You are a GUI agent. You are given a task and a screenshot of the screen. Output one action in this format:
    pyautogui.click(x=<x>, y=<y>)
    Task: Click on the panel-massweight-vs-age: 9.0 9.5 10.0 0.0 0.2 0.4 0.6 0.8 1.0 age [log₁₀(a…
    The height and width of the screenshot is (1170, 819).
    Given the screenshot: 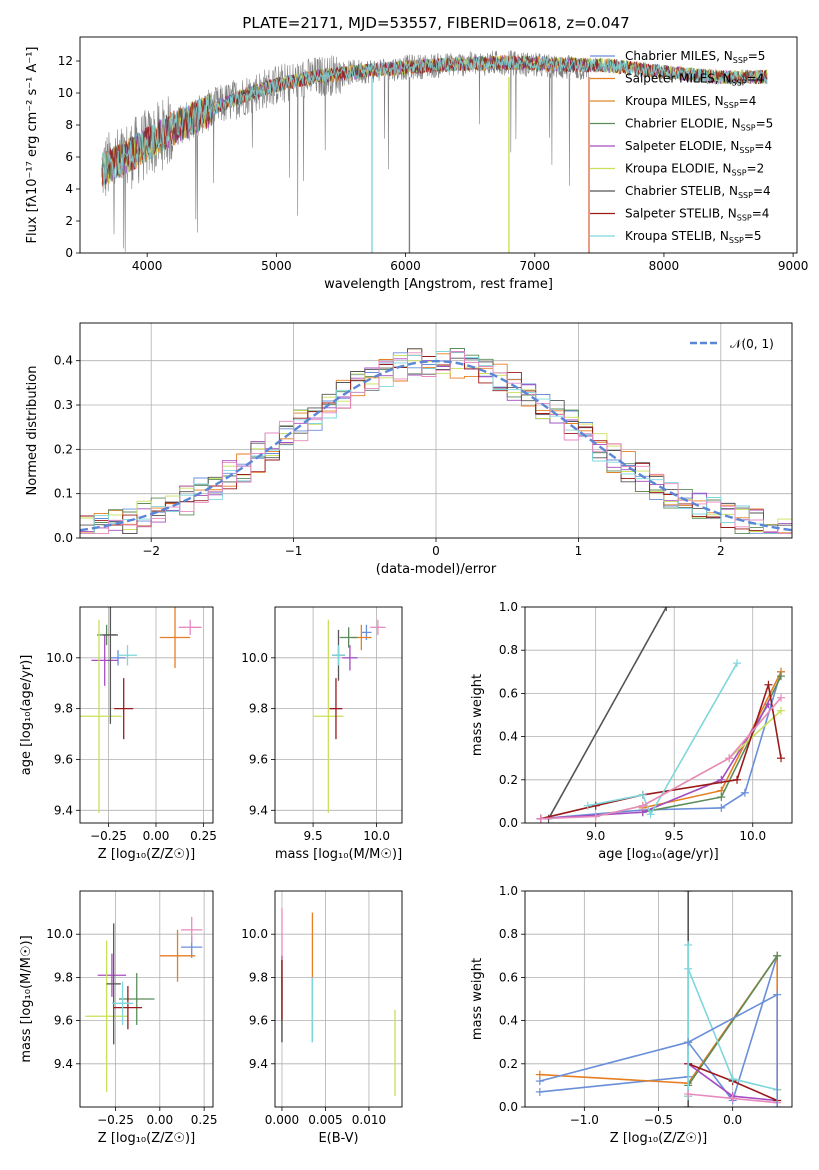 What is the action you would take?
    pyautogui.click(x=631, y=731)
    